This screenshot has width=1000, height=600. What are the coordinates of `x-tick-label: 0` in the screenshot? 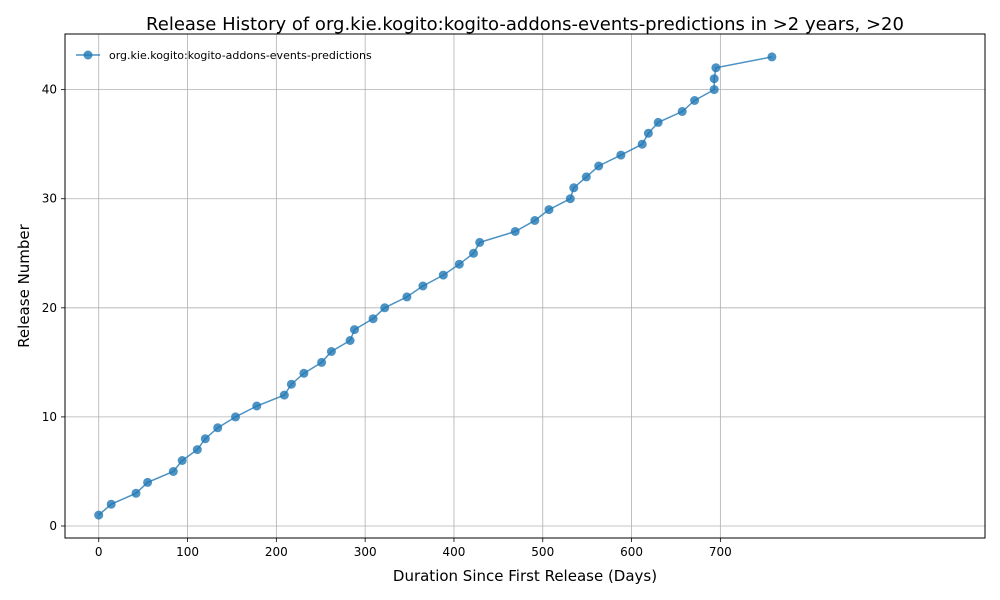 It's located at (99, 552).